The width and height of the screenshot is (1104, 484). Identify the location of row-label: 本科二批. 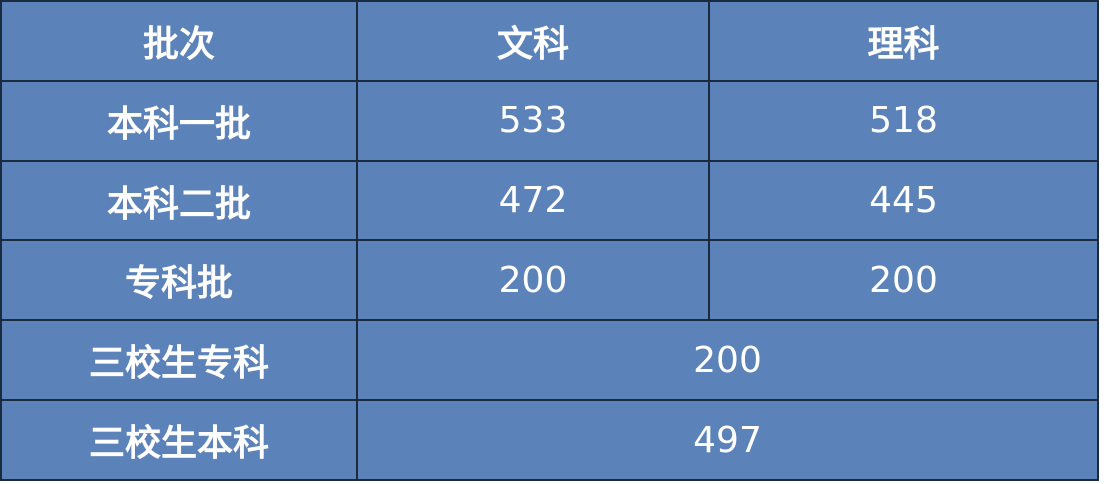
(179, 200).